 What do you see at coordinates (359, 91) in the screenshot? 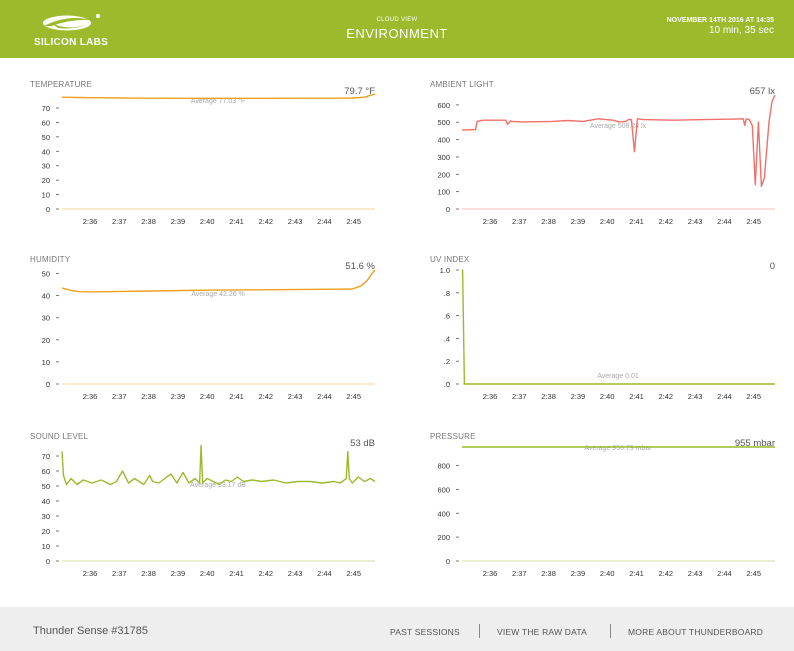
I see `temperature-current-value: 79.7 °F` at bounding box center [359, 91].